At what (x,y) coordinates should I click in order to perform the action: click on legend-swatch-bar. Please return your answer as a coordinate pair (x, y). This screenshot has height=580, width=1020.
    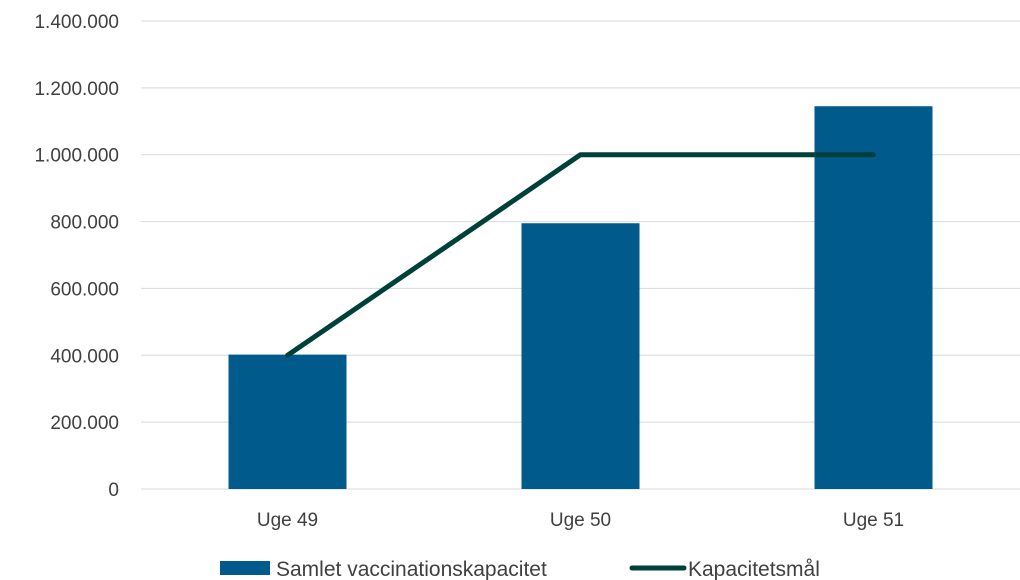
    Looking at the image, I should click on (245, 568).